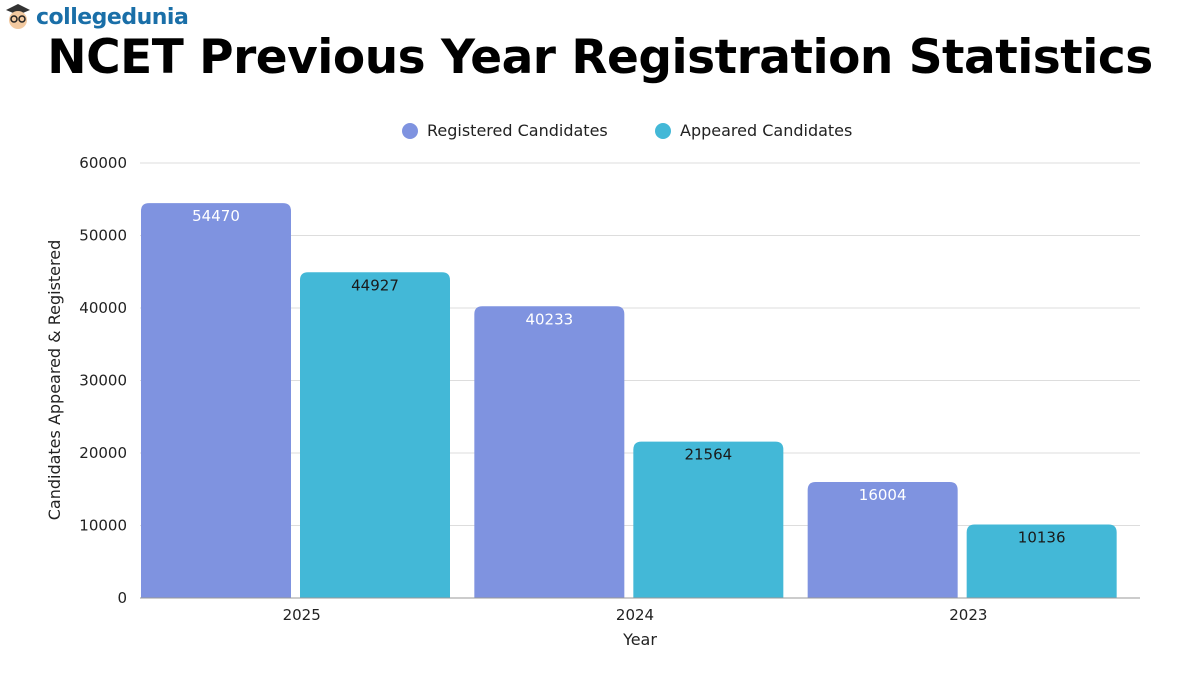  What do you see at coordinates (112, 17) in the screenshot?
I see `brand-name: collegedunia` at bounding box center [112, 17].